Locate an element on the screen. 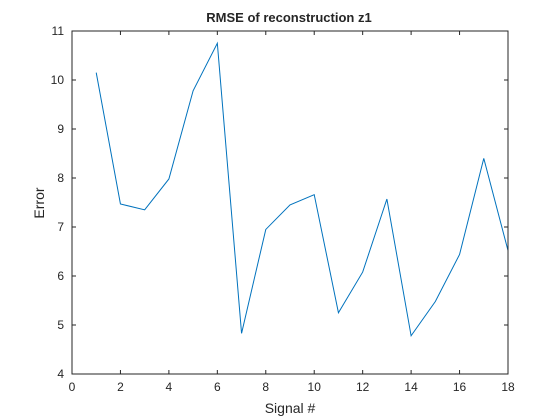  y-tick-label: 7 is located at coordinates (60, 227).